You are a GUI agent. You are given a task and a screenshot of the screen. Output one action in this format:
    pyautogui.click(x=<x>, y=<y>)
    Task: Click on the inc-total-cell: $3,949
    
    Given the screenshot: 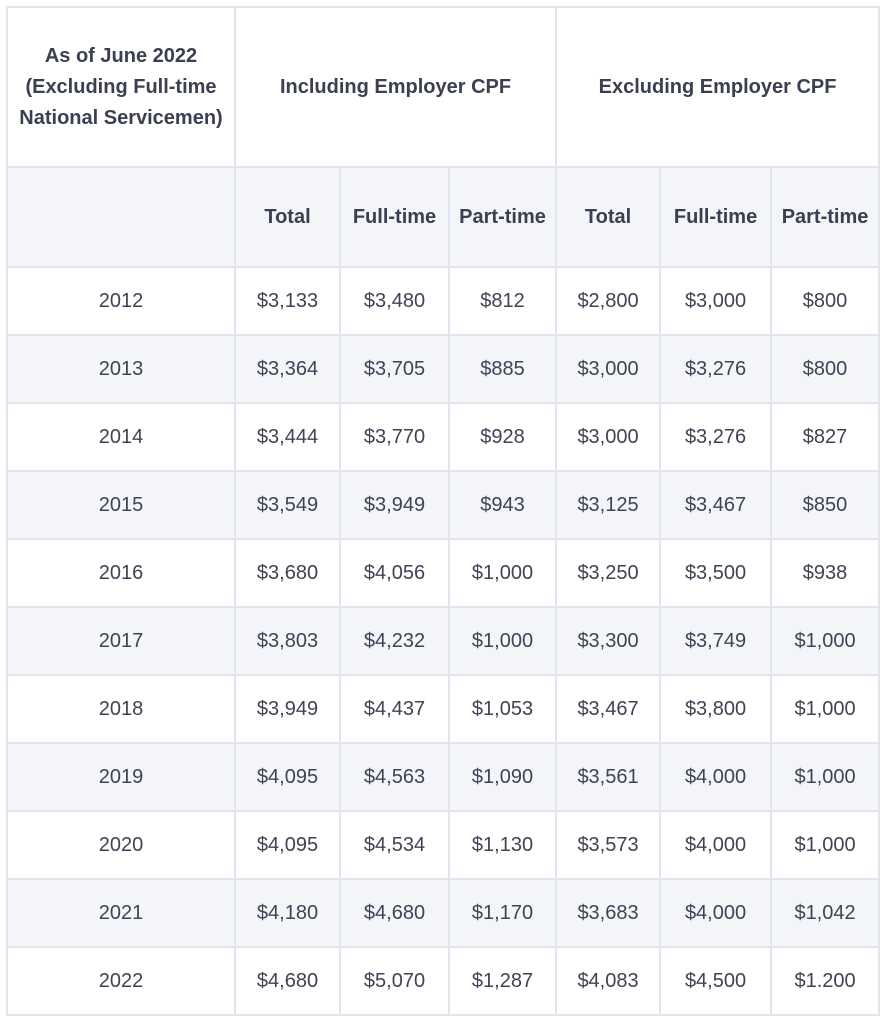 What is the action you would take?
    pyautogui.click(x=287, y=709)
    